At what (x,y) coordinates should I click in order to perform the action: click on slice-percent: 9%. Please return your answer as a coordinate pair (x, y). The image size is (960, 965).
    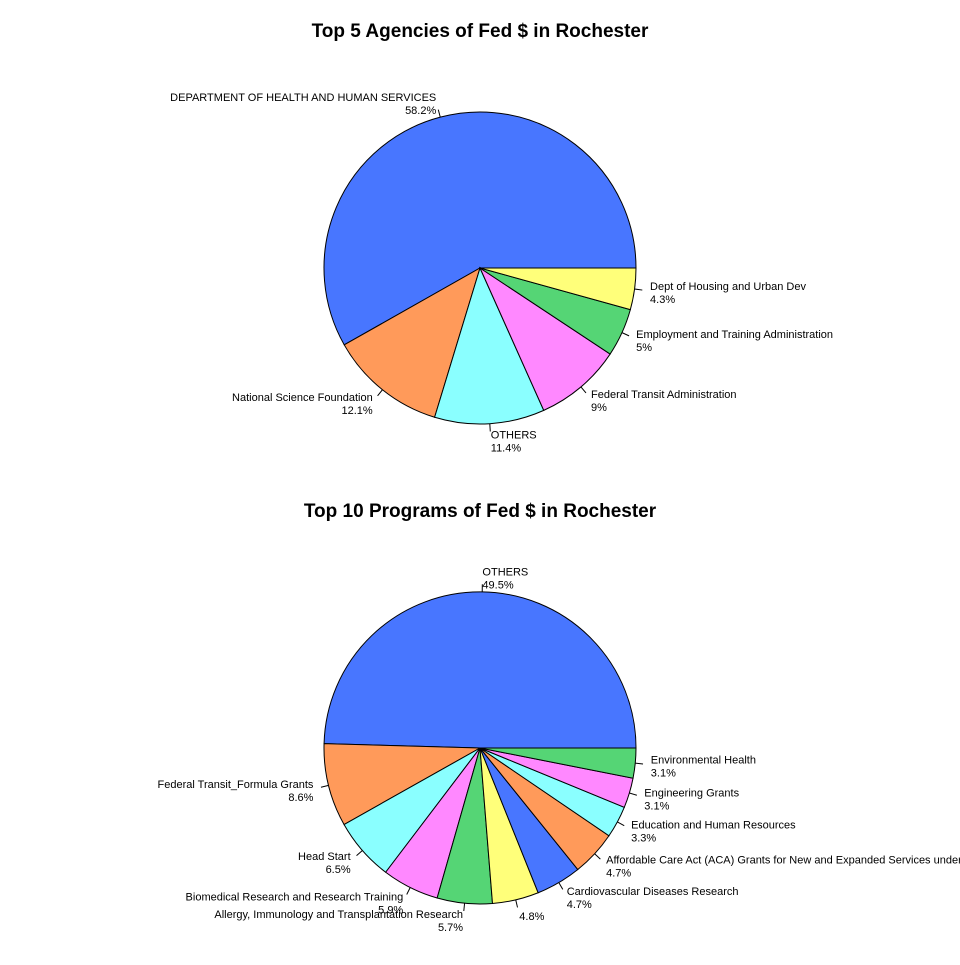
    Looking at the image, I should click on (599, 408).